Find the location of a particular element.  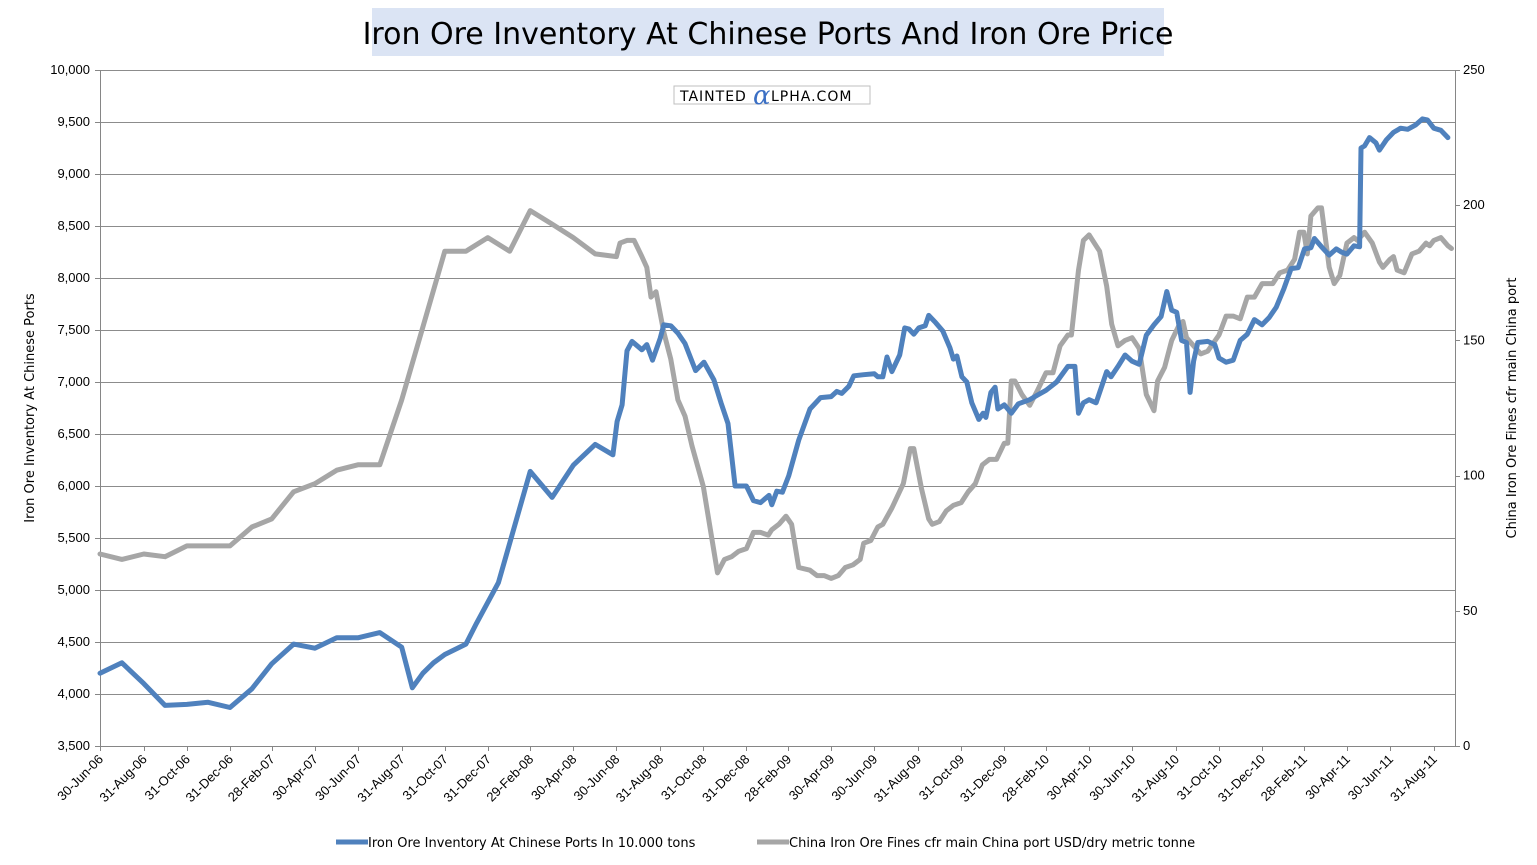

left-axis-title: Iron Ore Inventory At Chinese Ports is located at coordinates (30, 408).